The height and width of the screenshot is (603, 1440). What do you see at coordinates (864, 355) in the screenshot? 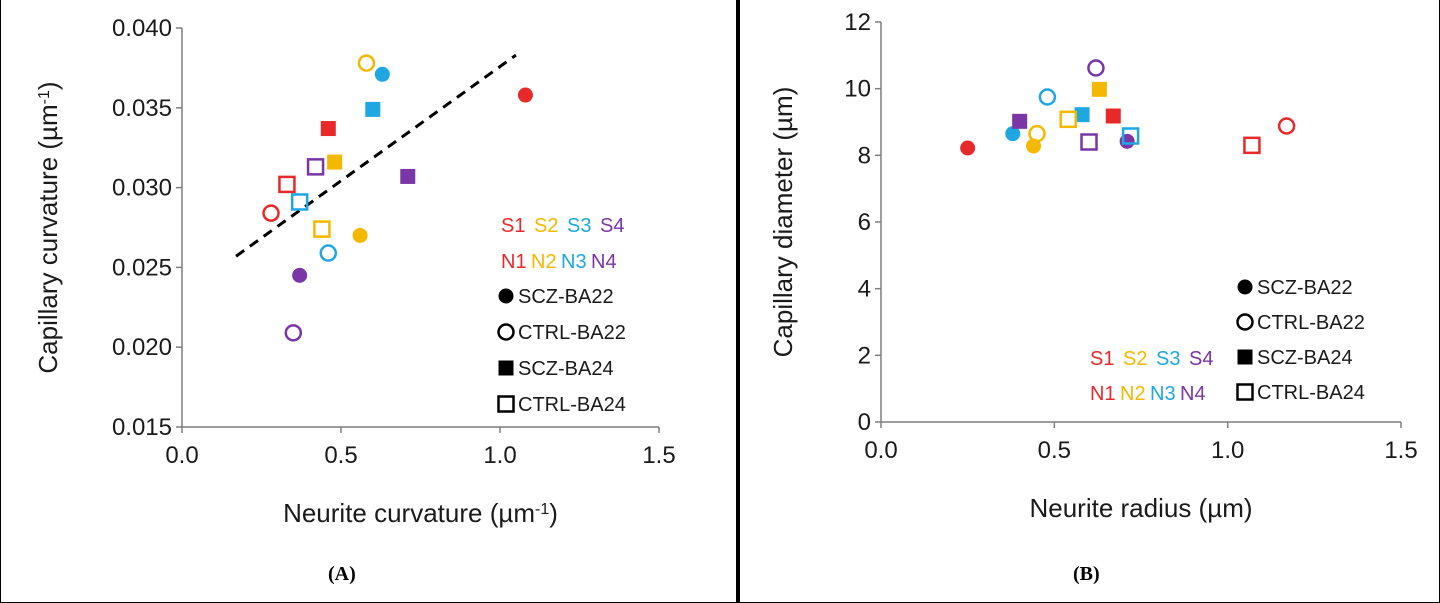
I see `y-tick-label: 2` at bounding box center [864, 355].